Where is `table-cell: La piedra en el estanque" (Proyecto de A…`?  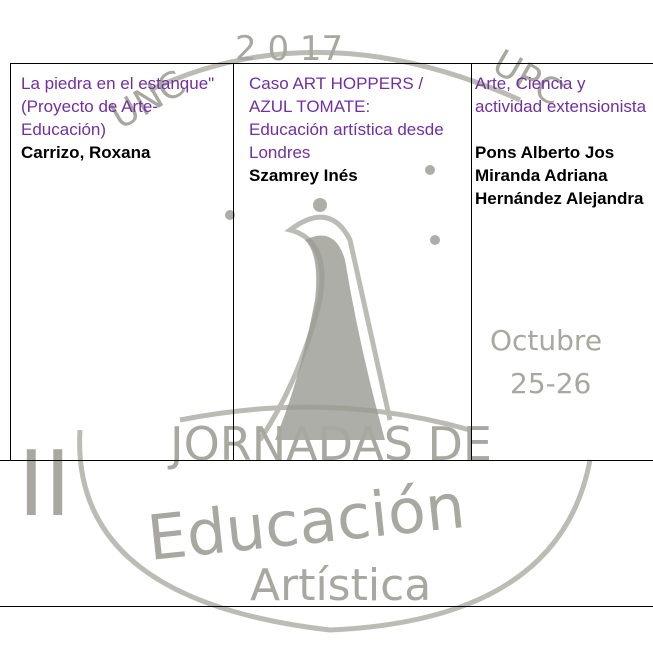
table-cell: La piedra en el estanque" (Proyecto de A… is located at coordinates (125, 118).